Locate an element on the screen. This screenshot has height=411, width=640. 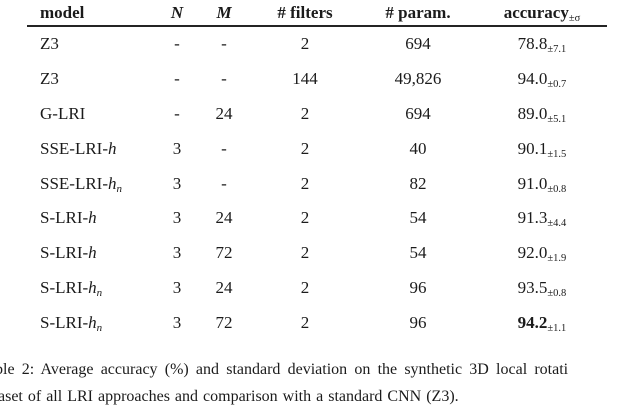
cell-params: 49,826 is located at coordinates (418, 79).